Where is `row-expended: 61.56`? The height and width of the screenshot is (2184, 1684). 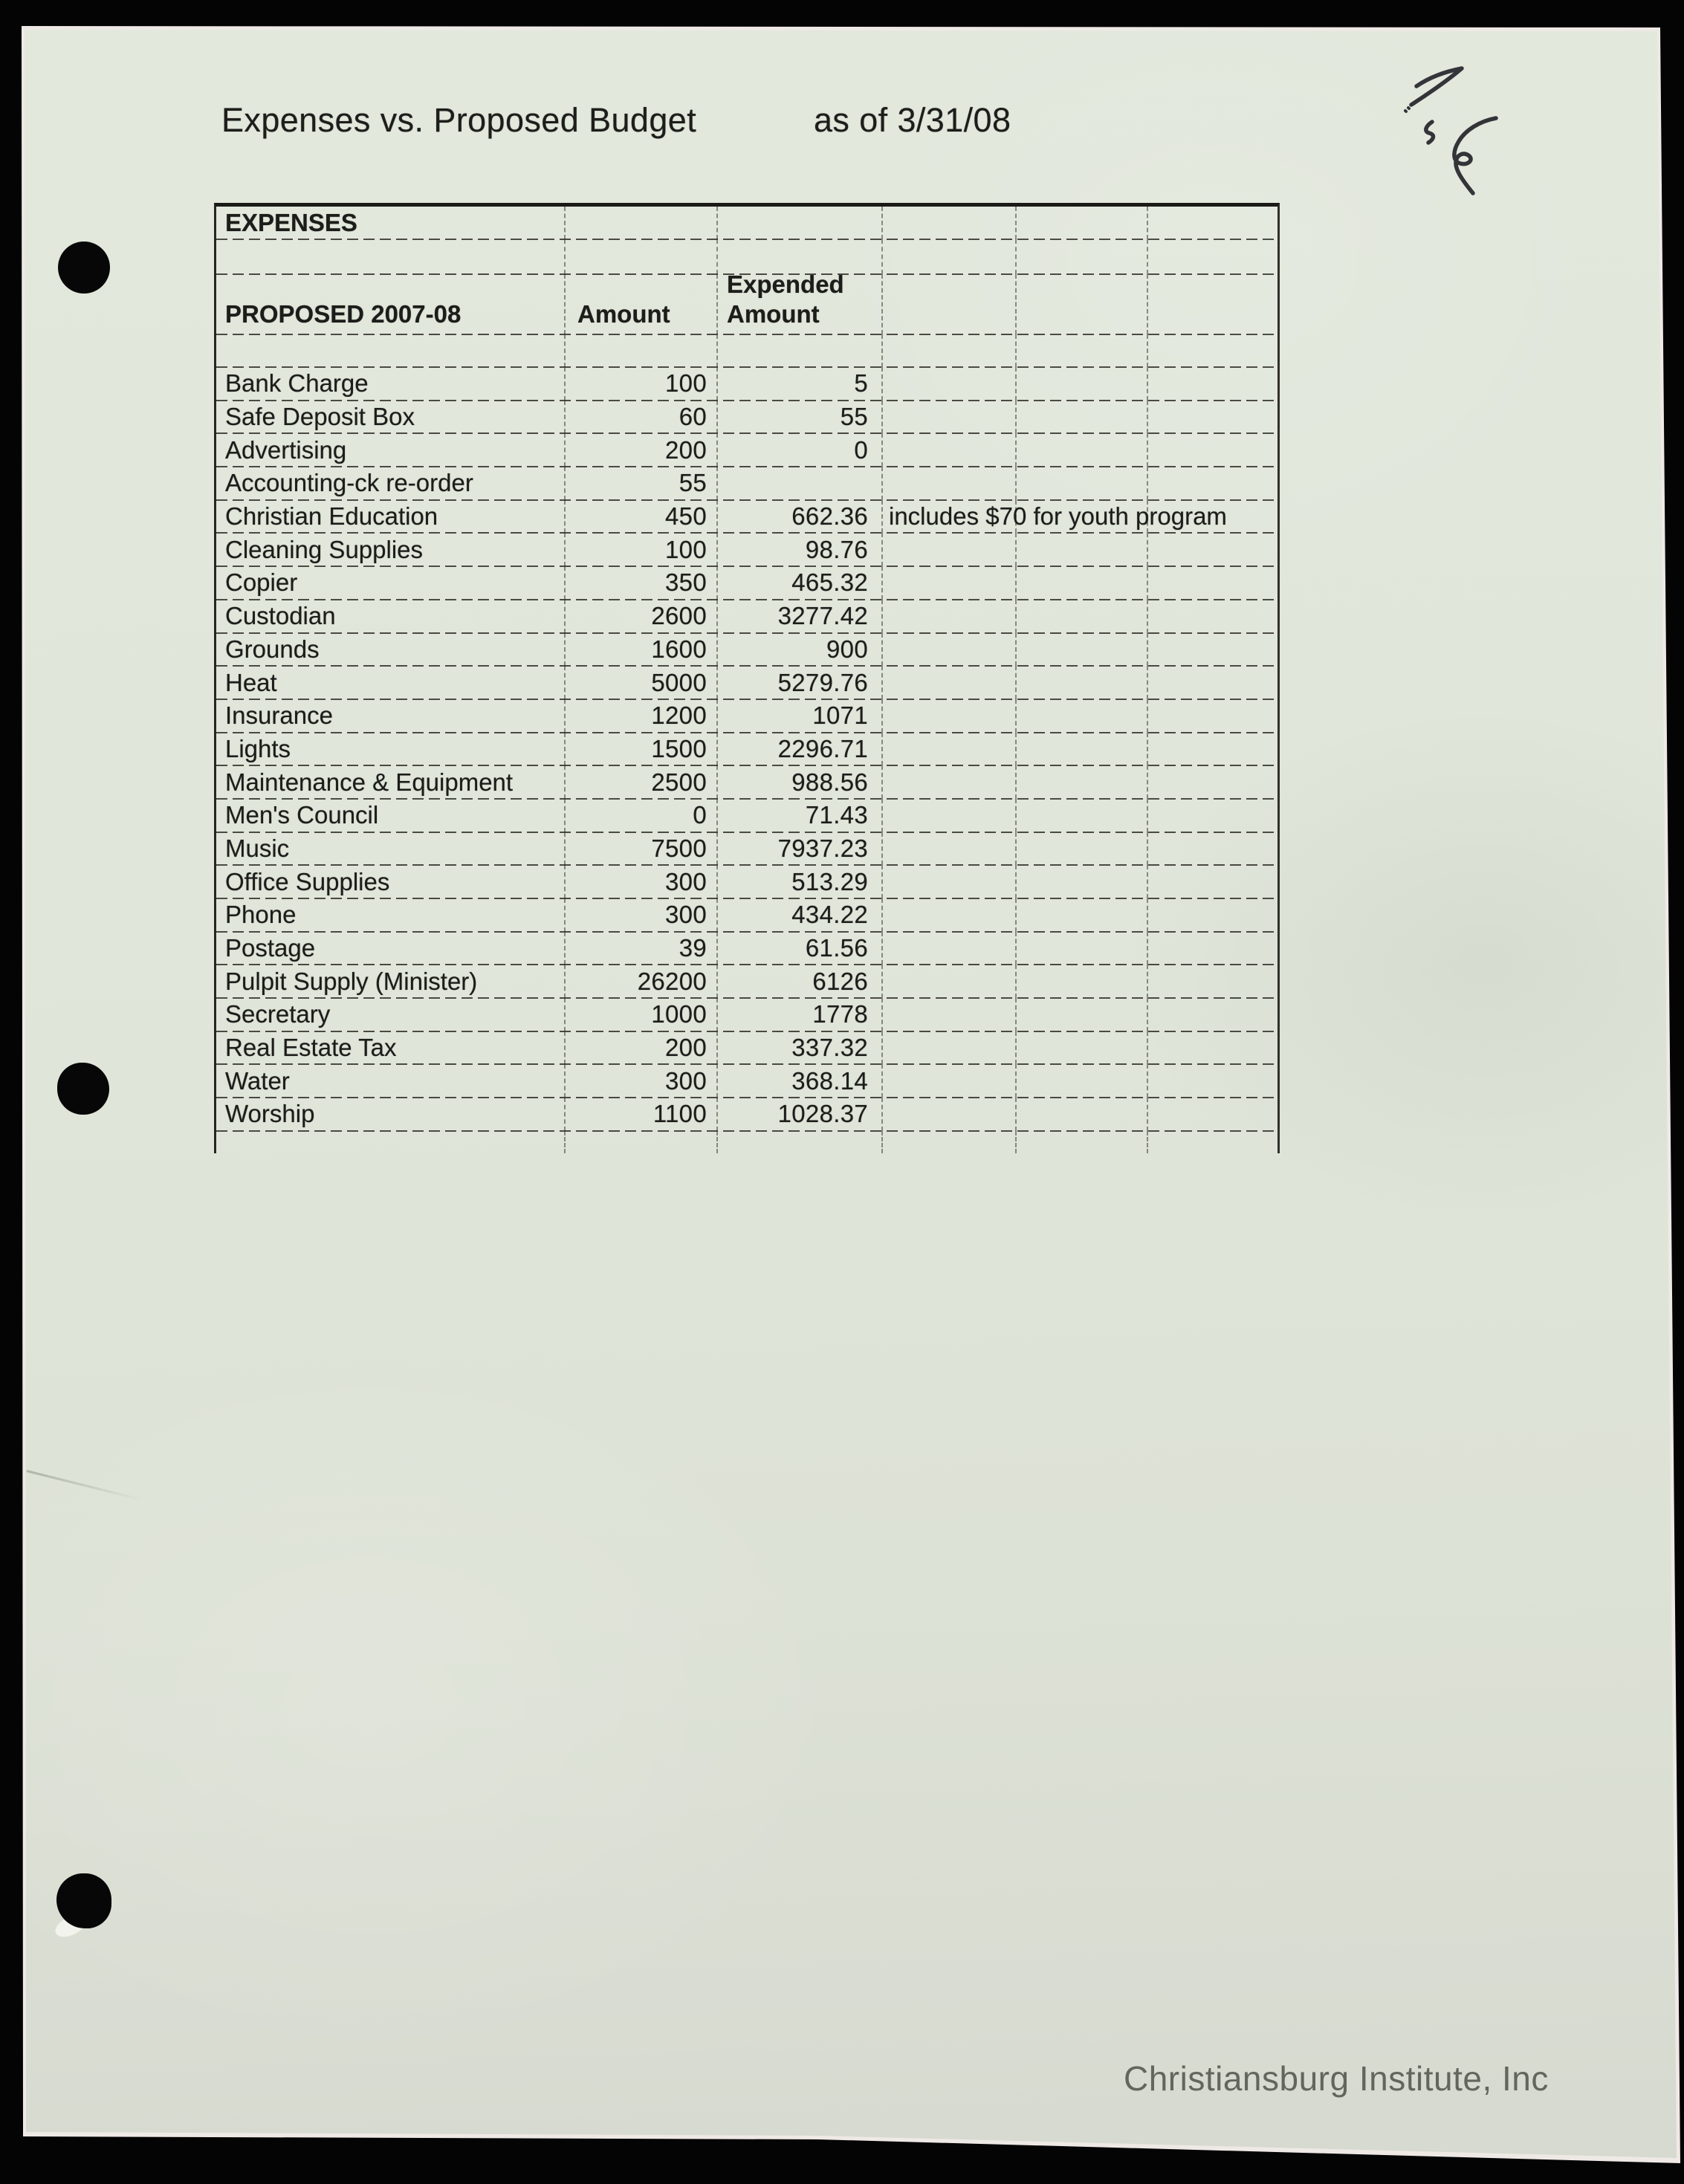
row-expended: 61.56 is located at coordinates (801, 948).